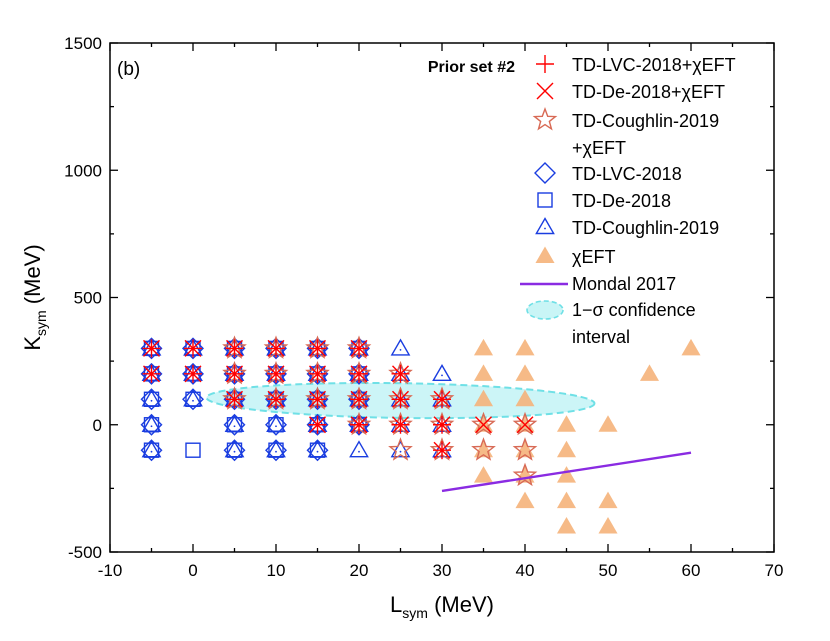 Image resolution: width=830 pixels, height=641 pixels. What do you see at coordinates (34, 297) in the screenshot?
I see `y-axis-title: Ksym (MeV)` at bounding box center [34, 297].